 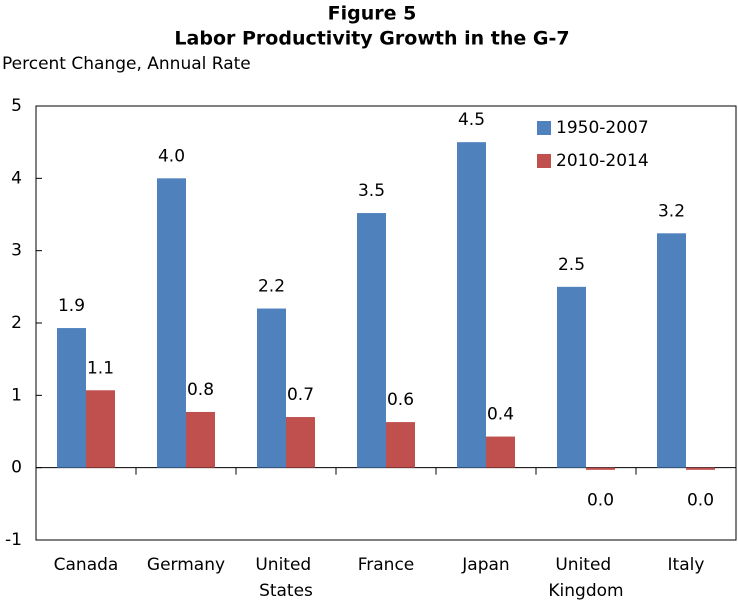 I want to click on chart-subtitle: Labor Productivity Growth in the G-7, so click(x=371, y=39).